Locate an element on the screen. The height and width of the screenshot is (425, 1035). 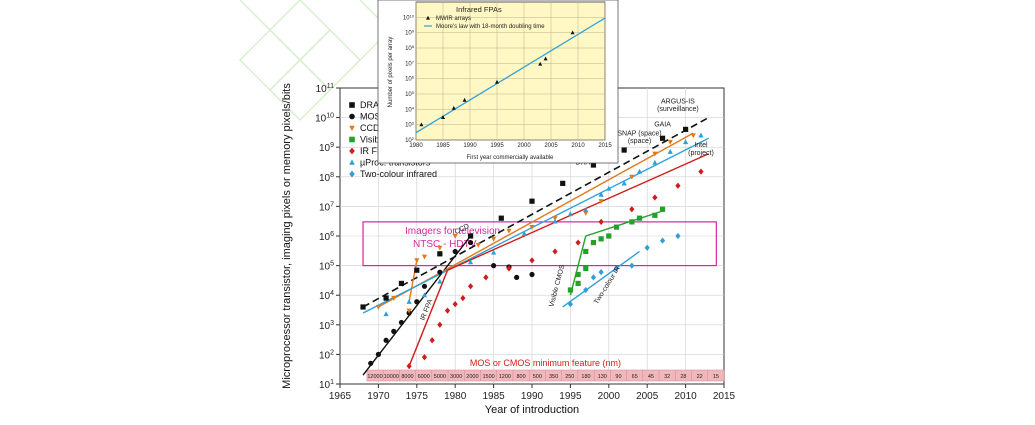
inset-trend-line is located at coordinates (510, 75).